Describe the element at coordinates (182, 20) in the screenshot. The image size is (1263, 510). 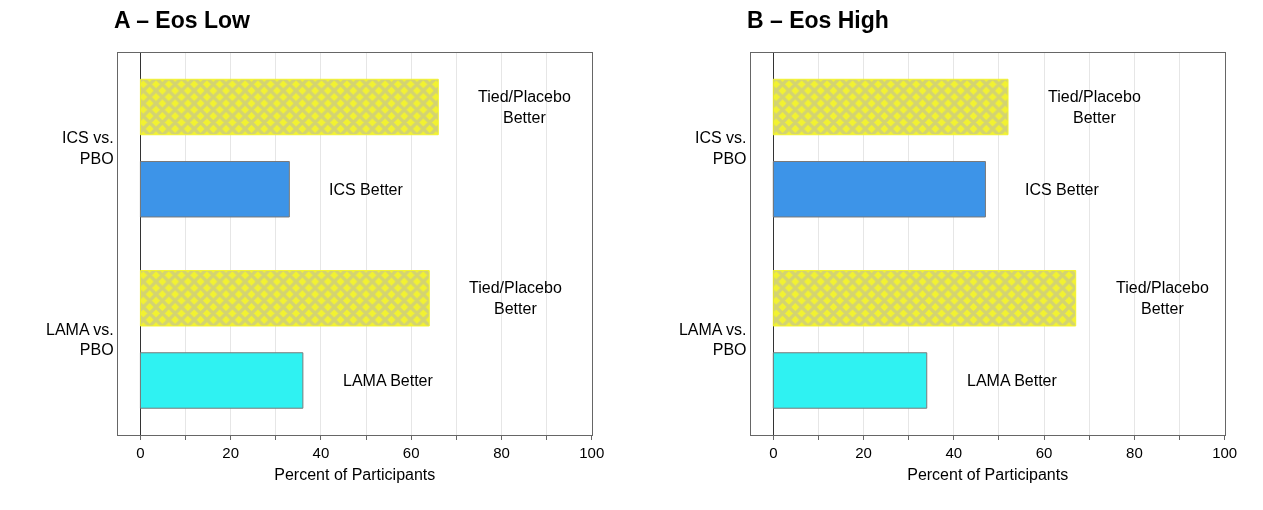
I see `chart-title: A – Eos Low` at that location.